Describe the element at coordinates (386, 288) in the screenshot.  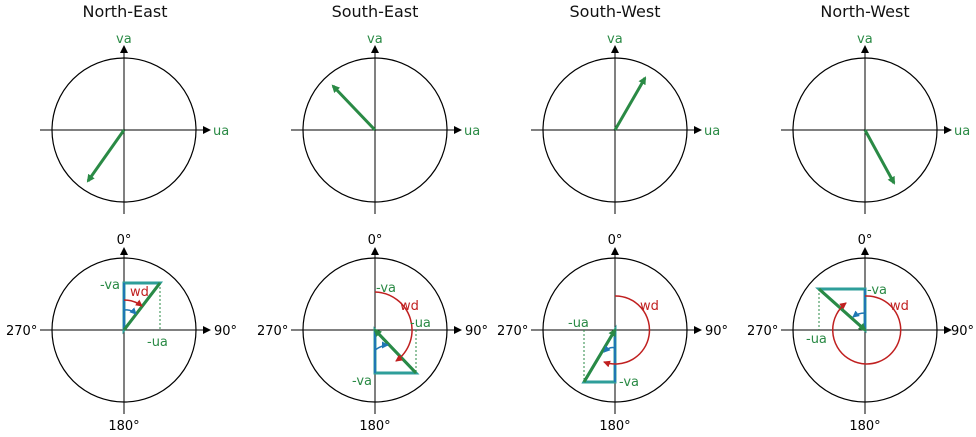
I see `neg-va-label-top: -va` at that location.